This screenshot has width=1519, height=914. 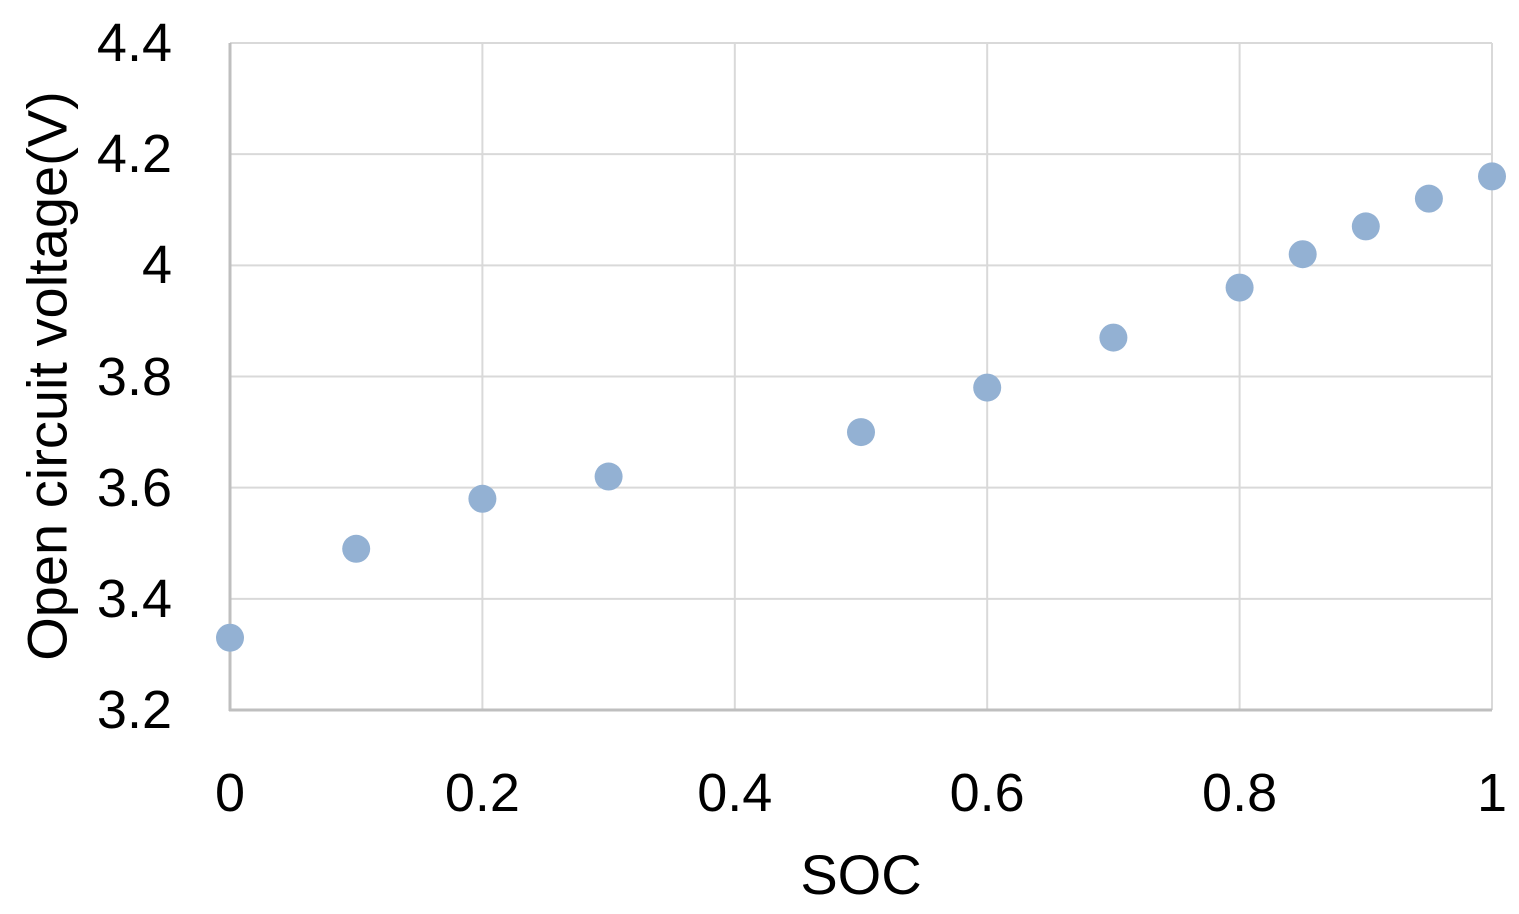 I want to click on x-tick-label: 0, so click(x=230, y=793).